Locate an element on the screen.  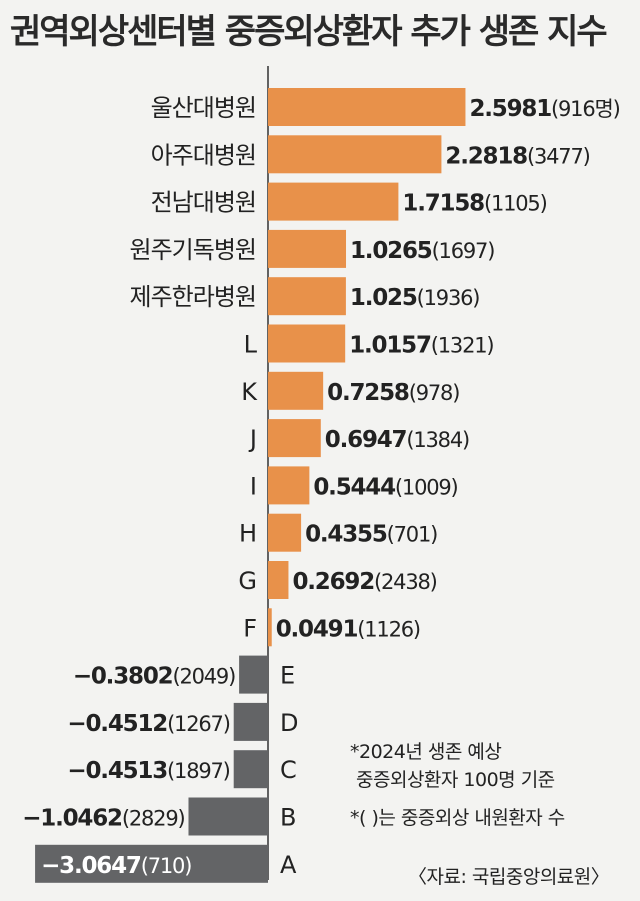
category-label: B is located at coordinates (287, 818).